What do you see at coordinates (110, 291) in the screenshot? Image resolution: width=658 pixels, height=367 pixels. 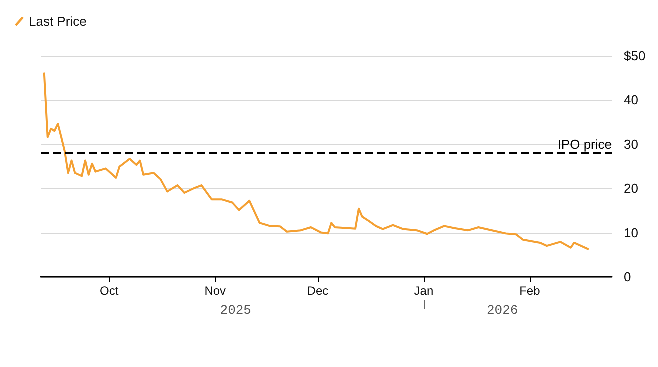 I see `x-tick-label: Oct` at bounding box center [110, 291].